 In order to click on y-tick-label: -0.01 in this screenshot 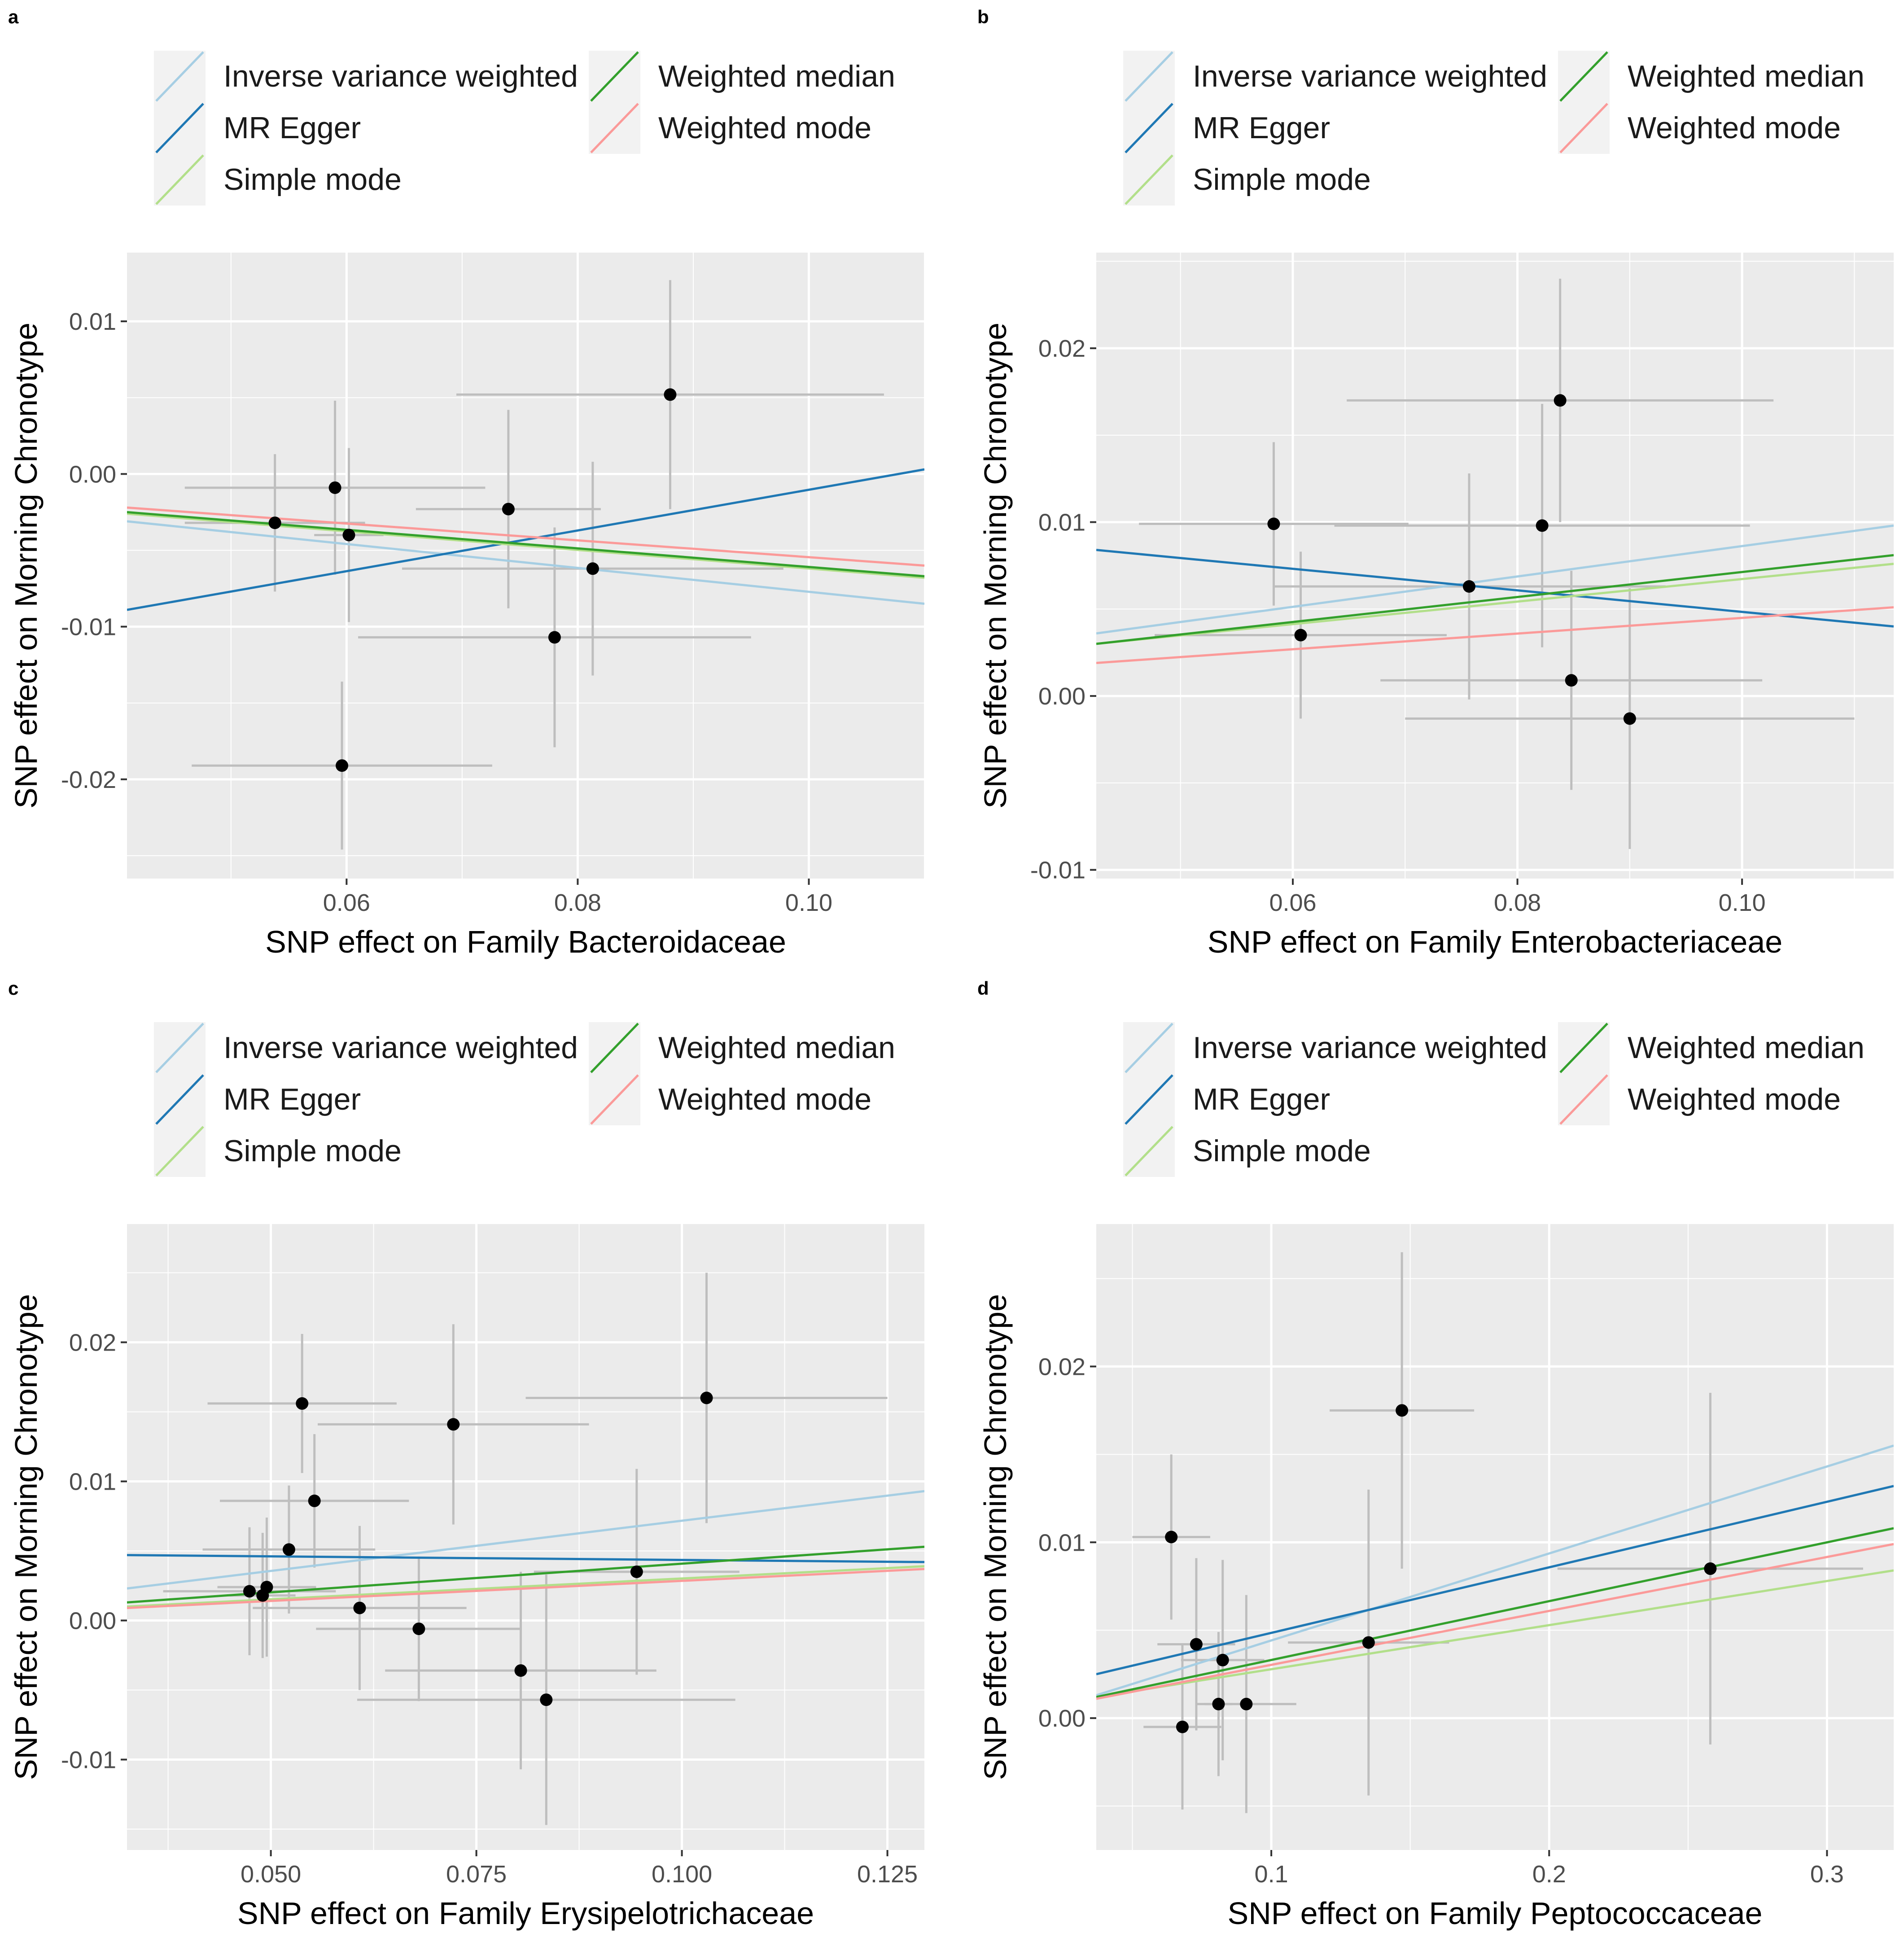, I will do `click(1057, 870)`.